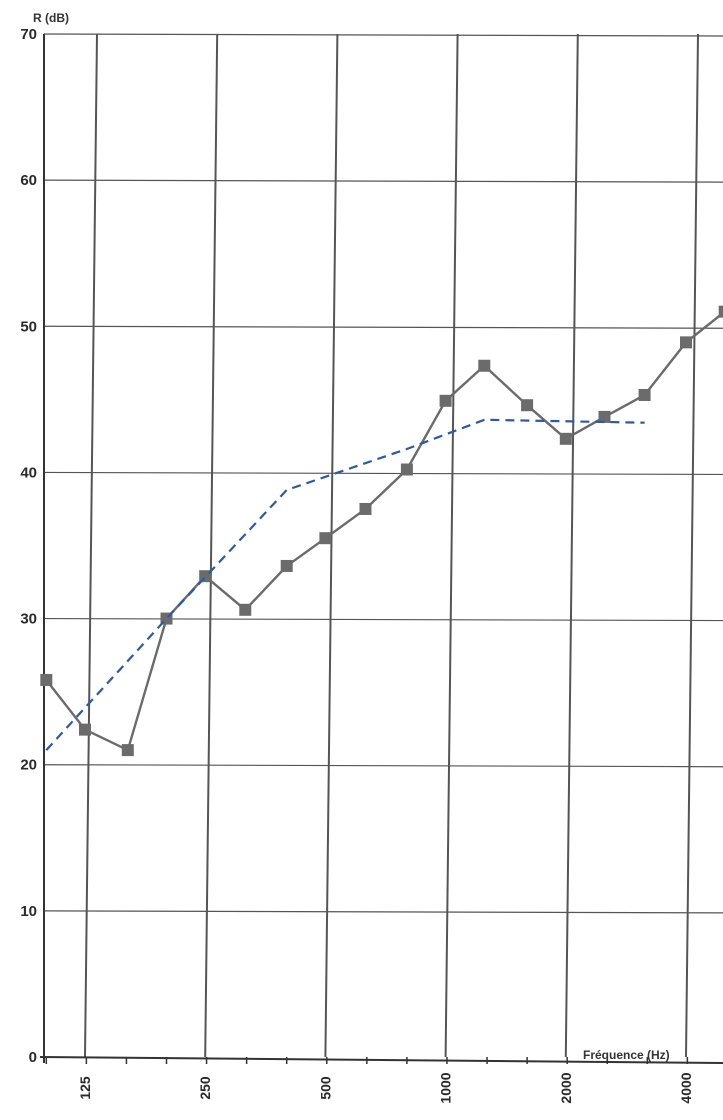 This screenshot has height=1120, width=723. I want to click on y-tick-label: 10, so click(28, 911).